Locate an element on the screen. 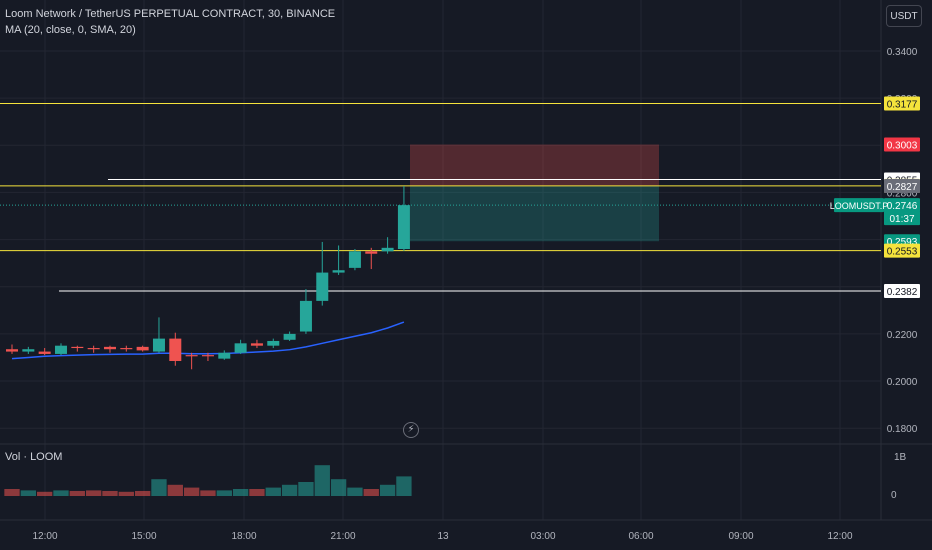  price-label: 01:37 is located at coordinates (901, 219).